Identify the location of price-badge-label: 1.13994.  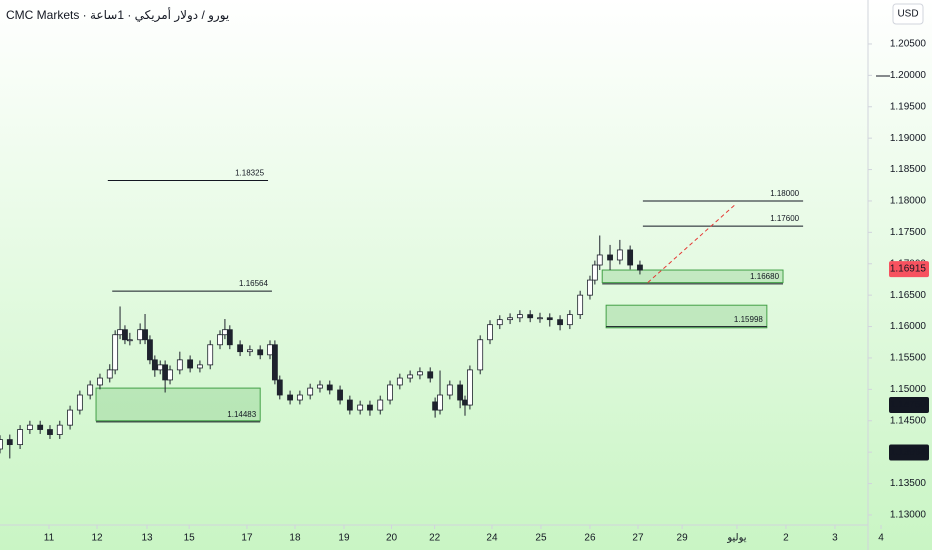
(908, 452).